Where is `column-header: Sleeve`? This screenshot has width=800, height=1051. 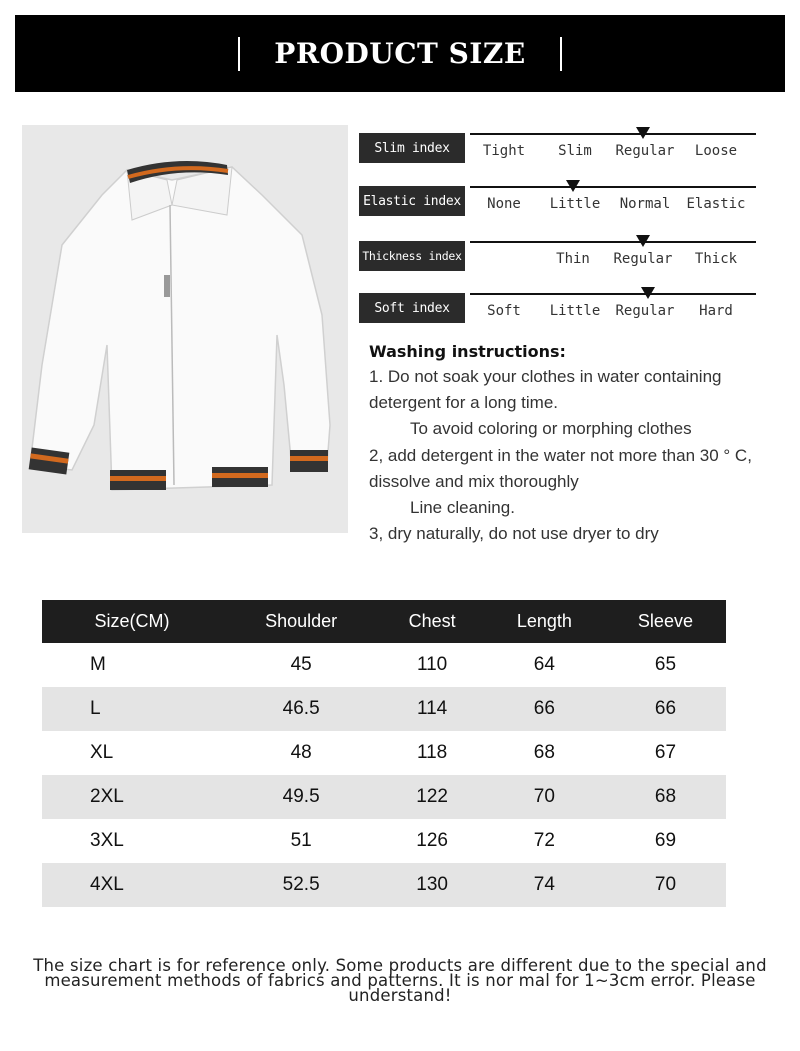
column-header: Sleeve is located at coordinates (665, 621).